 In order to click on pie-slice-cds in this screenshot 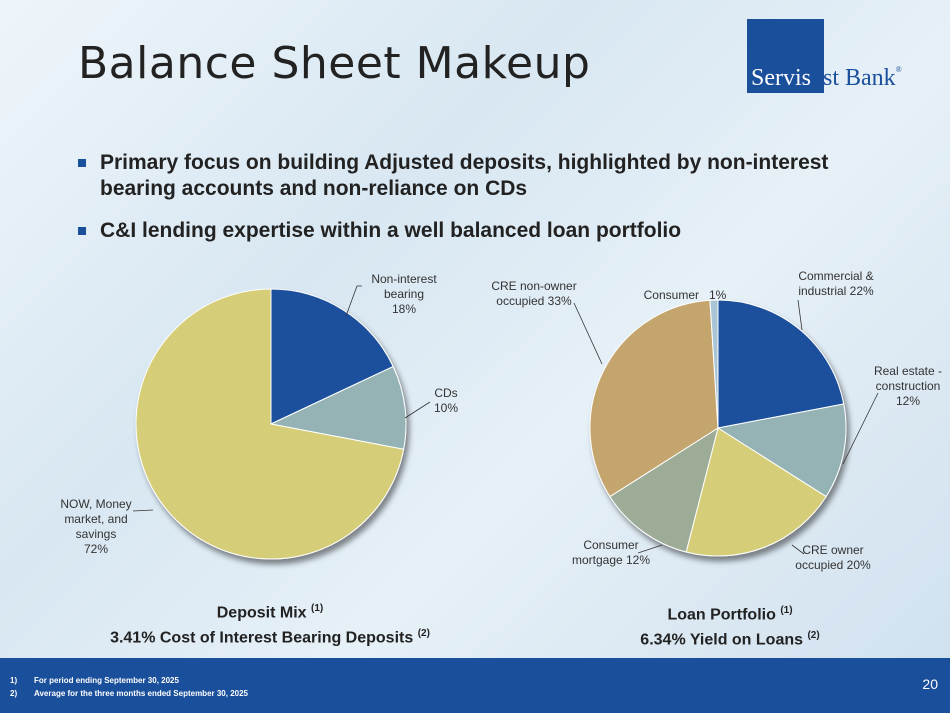, I will do `click(338, 407)`.